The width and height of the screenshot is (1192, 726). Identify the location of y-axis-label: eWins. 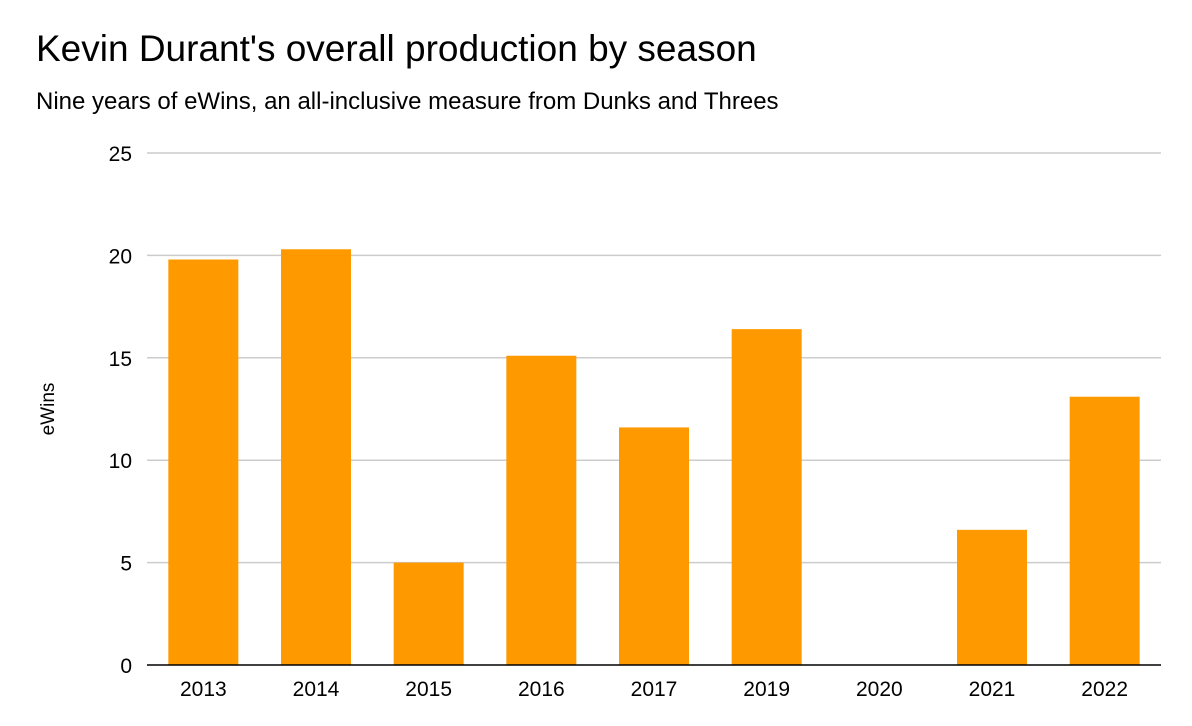
(48, 409).